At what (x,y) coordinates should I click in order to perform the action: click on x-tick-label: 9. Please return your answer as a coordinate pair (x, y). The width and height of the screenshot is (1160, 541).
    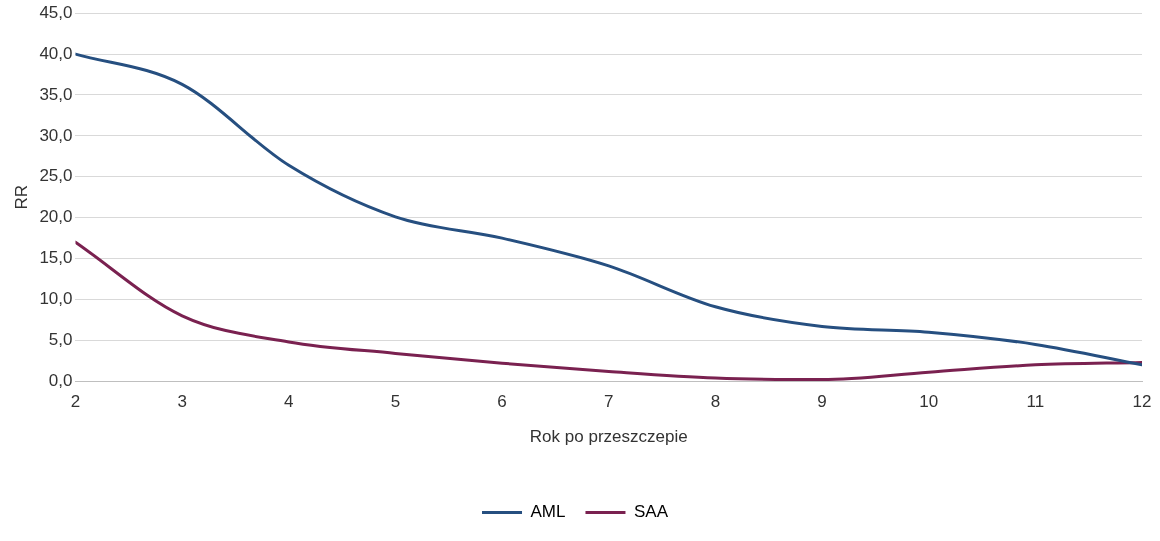
    Looking at the image, I should click on (822, 402).